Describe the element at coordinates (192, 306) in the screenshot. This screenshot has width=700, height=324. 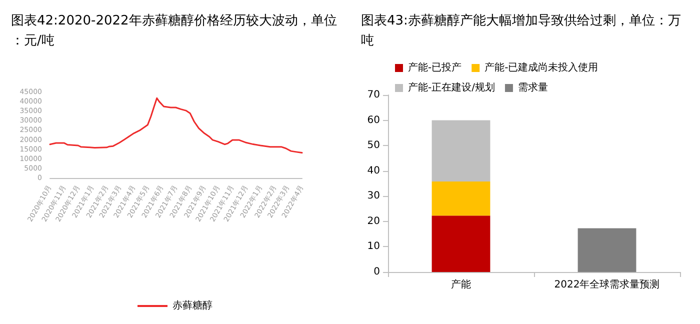
I see `legend-label: 赤藓糖醇` at that location.